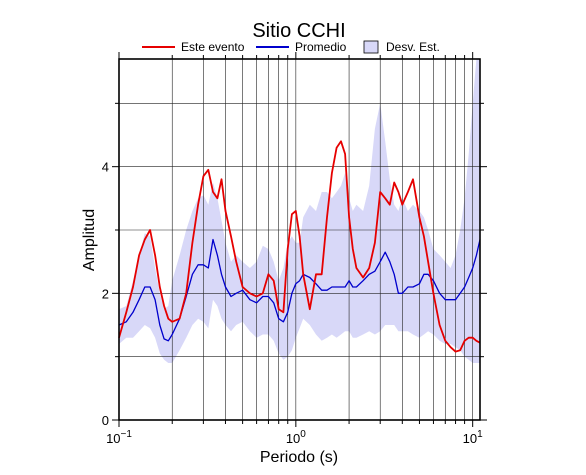 The width and height of the screenshot is (586, 475). Describe the element at coordinates (296, 437) in the screenshot. I see `x-tick-label: 10⁰` at that location.